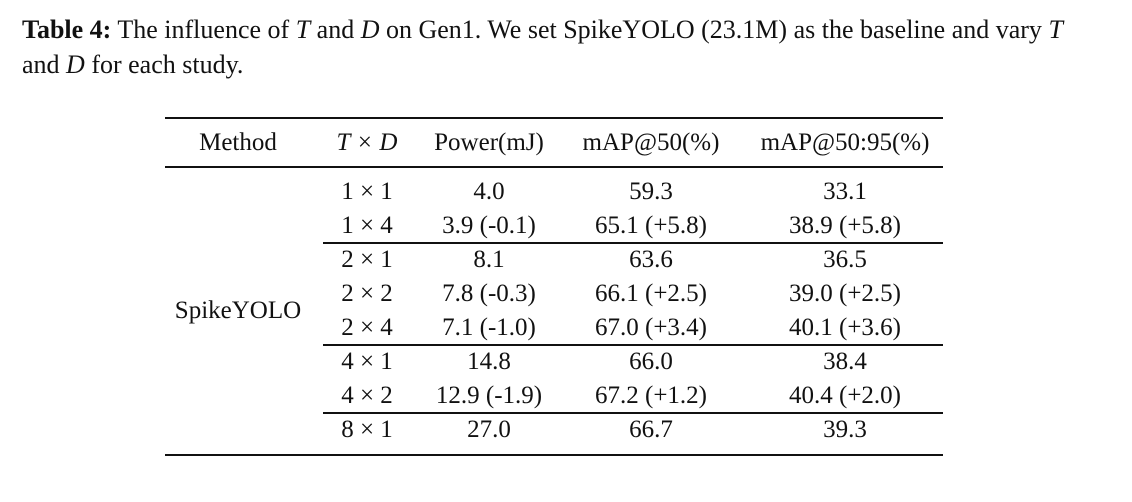 The width and height of the screenshot is (1132, 502). Describe the element at coordinates (845, 293) in the screenshot. I see `table-cell: 39.0 (+2.5)` at that location.